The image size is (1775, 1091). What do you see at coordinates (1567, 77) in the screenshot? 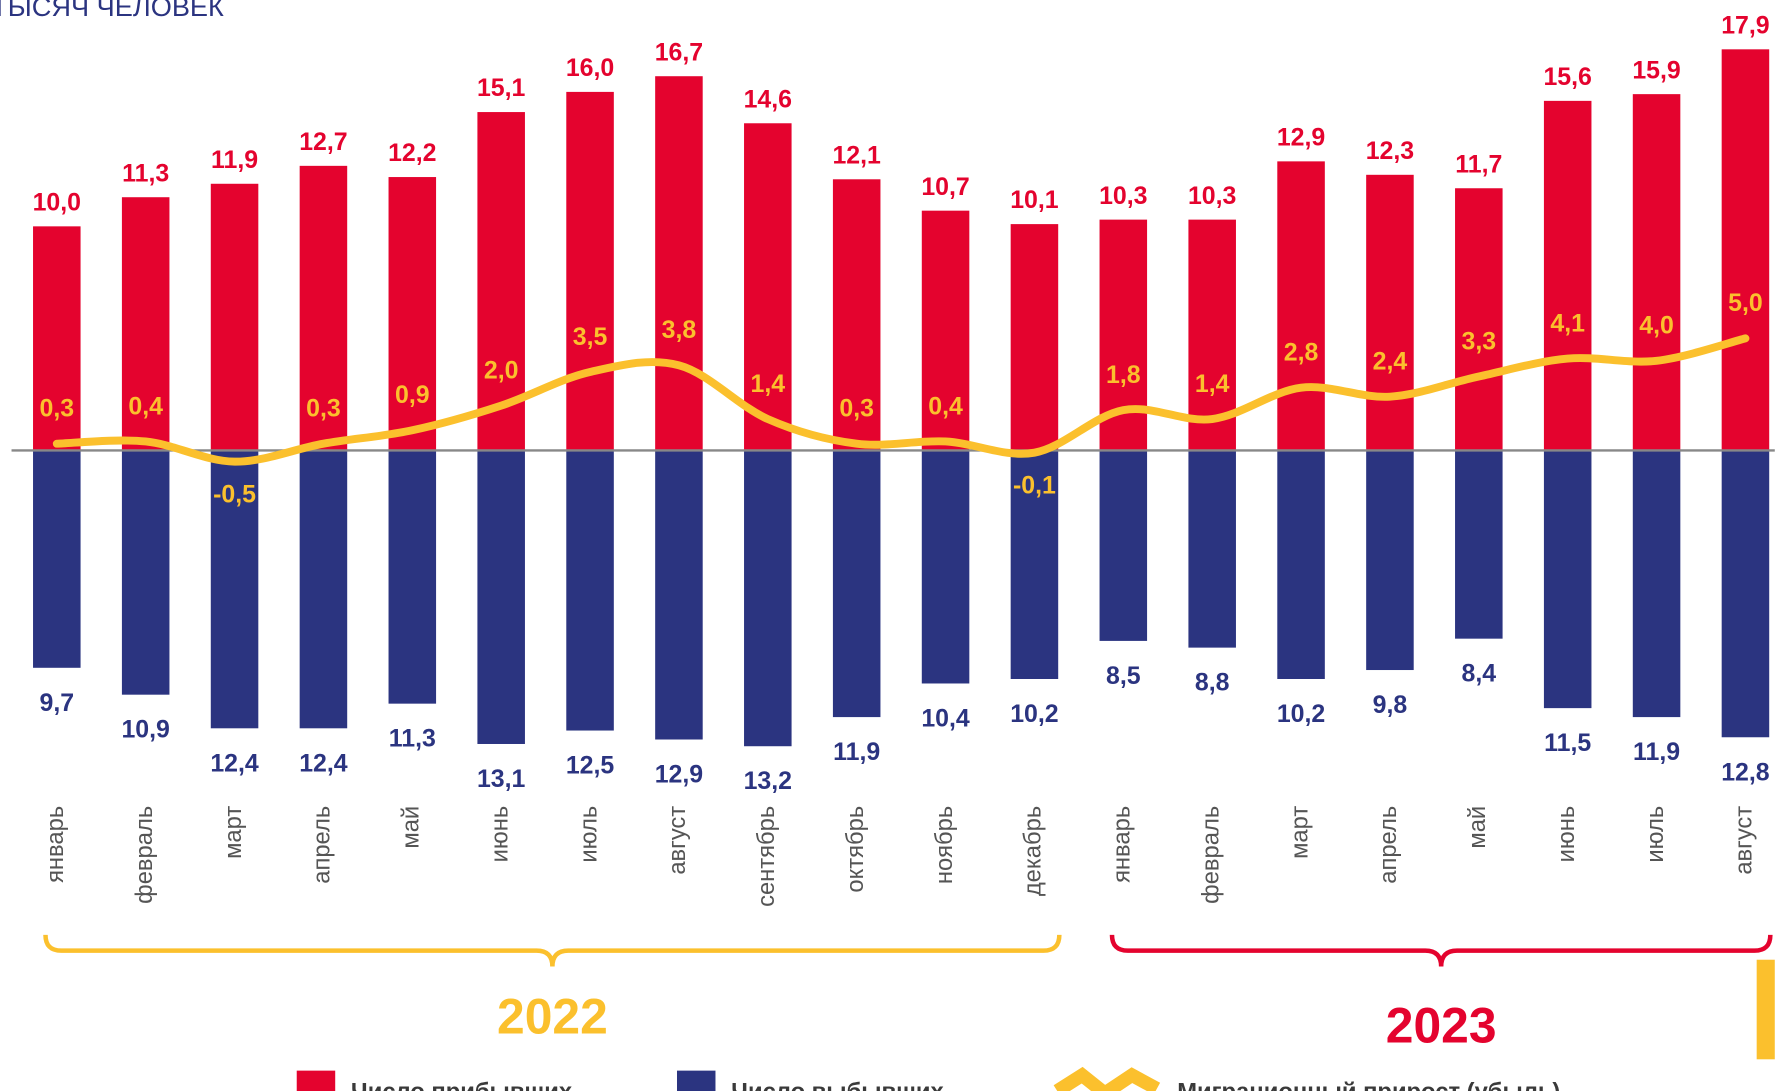
I see `data-label: 15,6` at bounding box center [1567, 77].